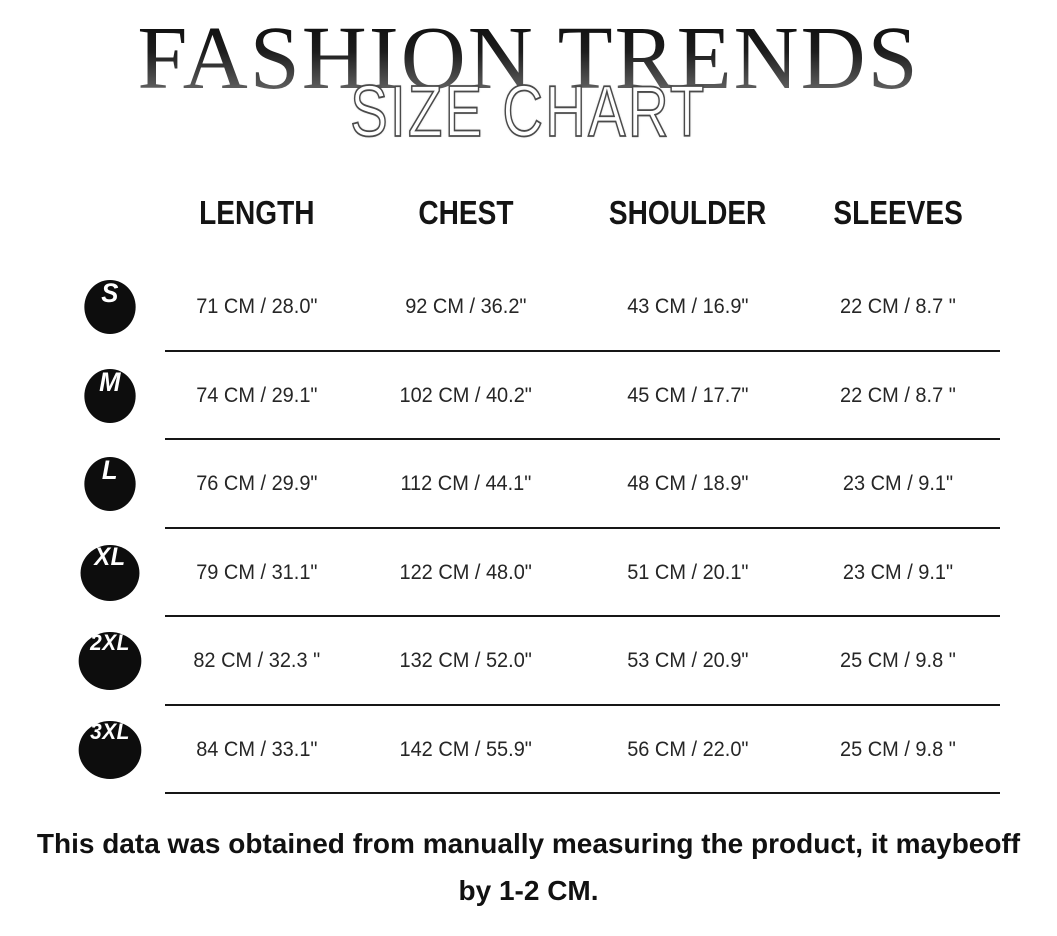 The height and width of the screenshot is (936, 1057). What do you see at coordinates (528, 213) in the screenshot?
I see `table-header-row: LENGTH CHEST SHOULDER SLEEVES` at bounding box center [528, 213].